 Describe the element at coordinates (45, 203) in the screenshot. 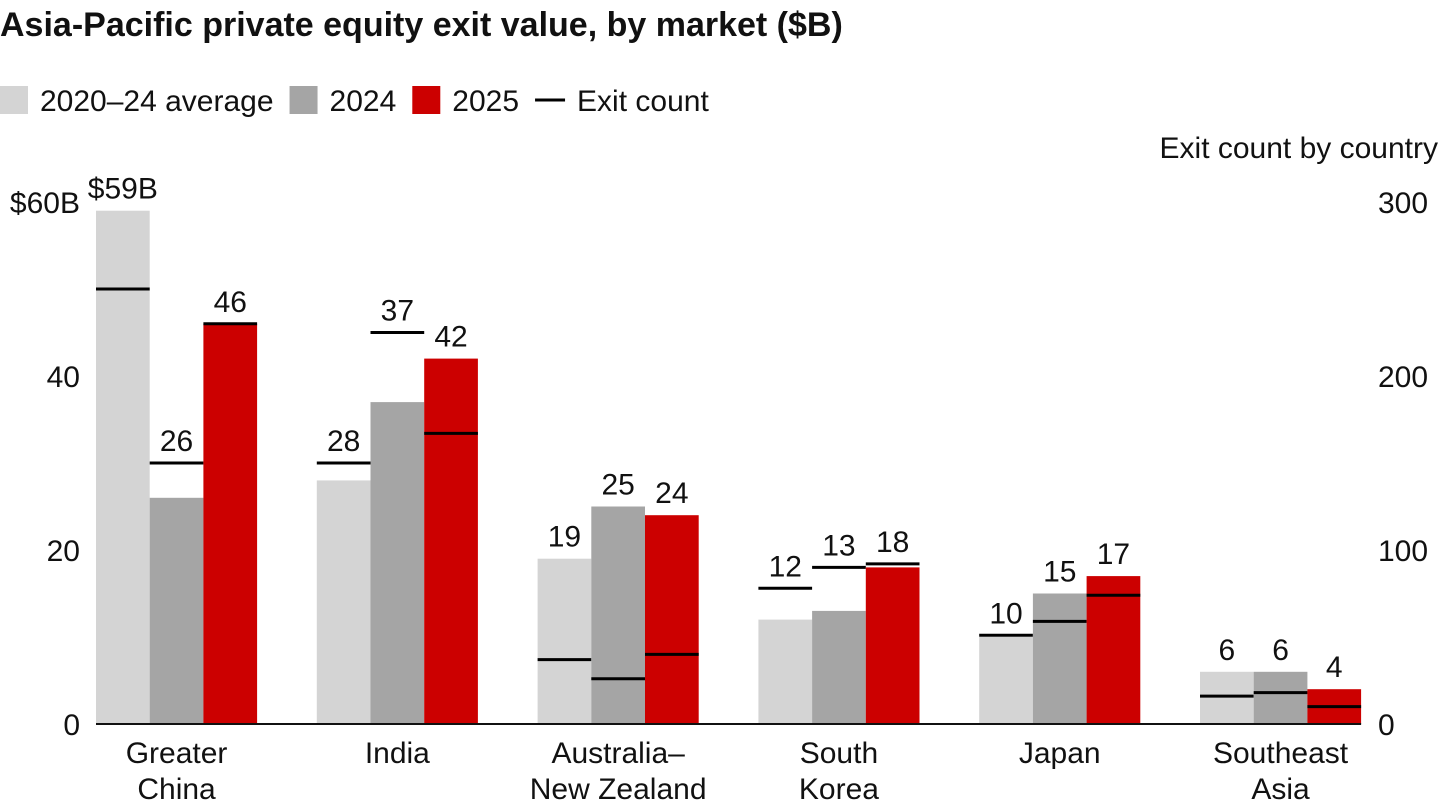

I see `y-tick-label: $60B` at that location.